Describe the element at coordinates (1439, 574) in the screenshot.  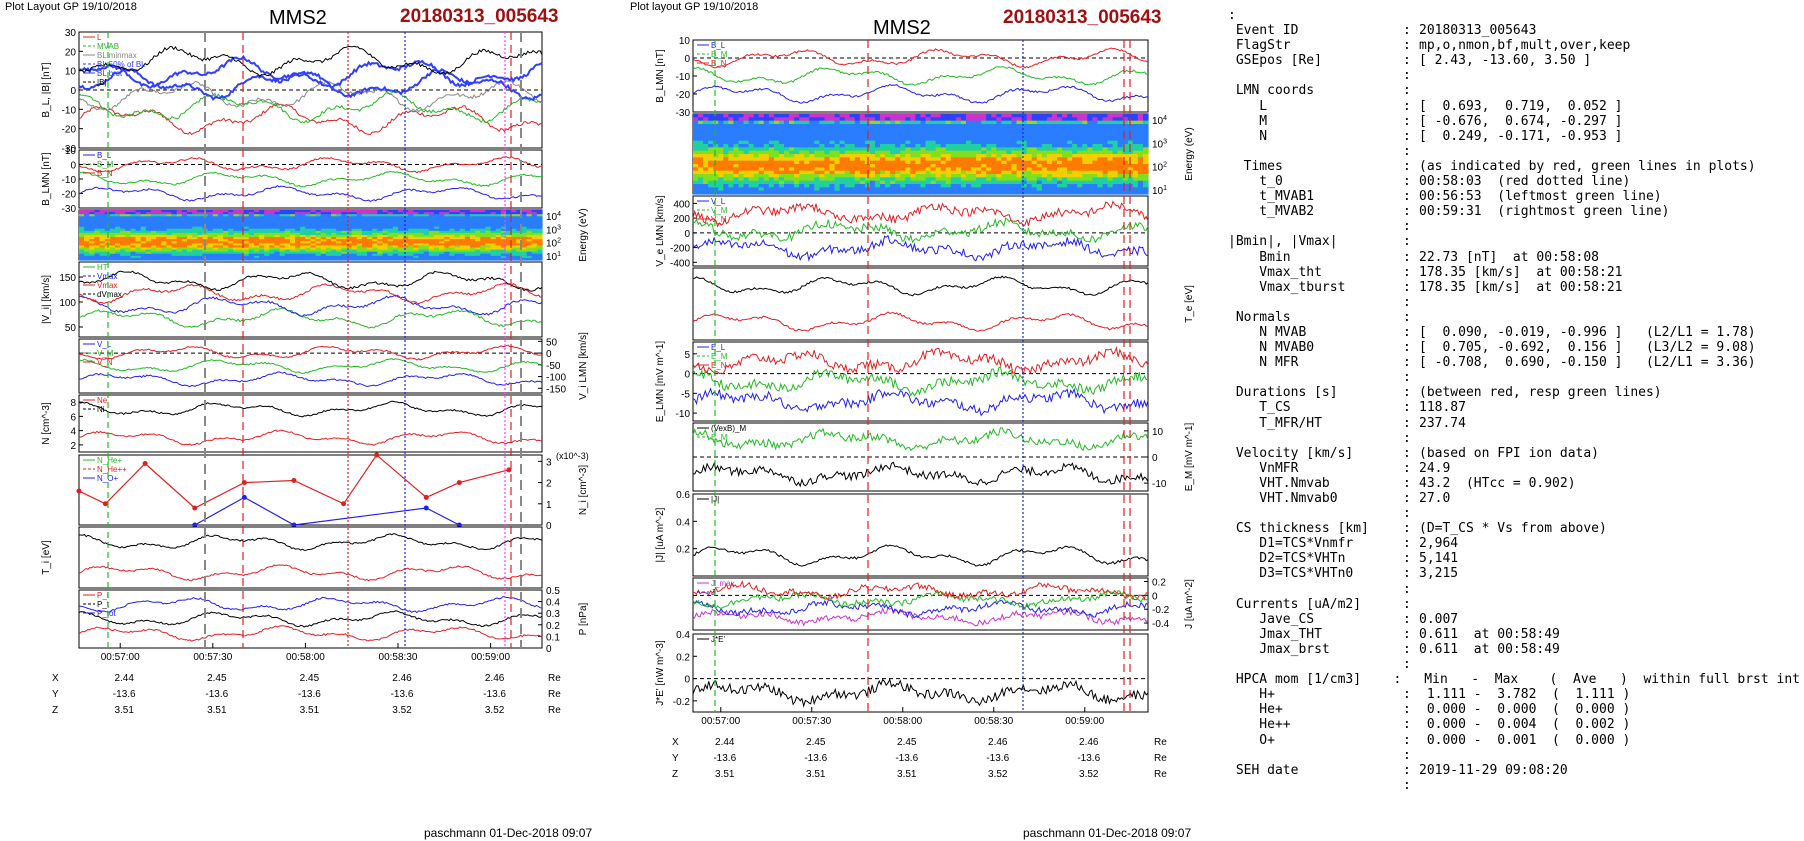
I see `summary-value: 3,215` at that location.